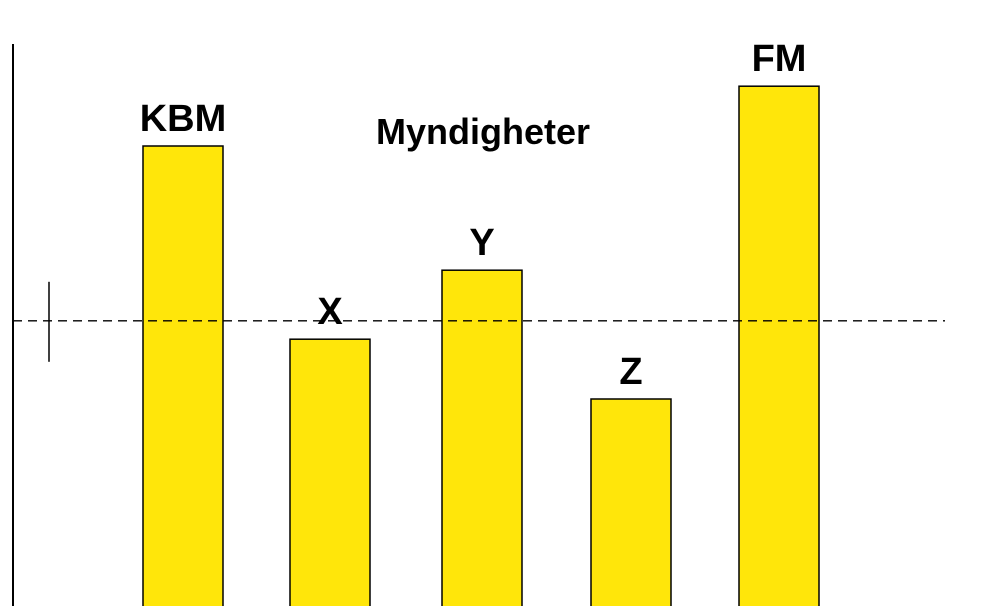 The width and height of the screenshot is (993, 606). I want to click on group-label-myndigheter: Myndigheter, so click(483, 131).